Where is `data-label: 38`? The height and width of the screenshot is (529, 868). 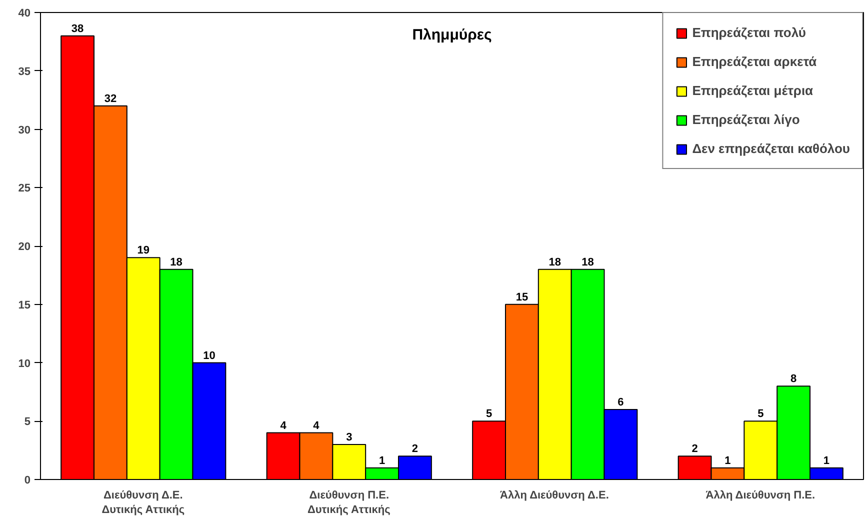
data-label: 38 is located at coordinates (77, 28).